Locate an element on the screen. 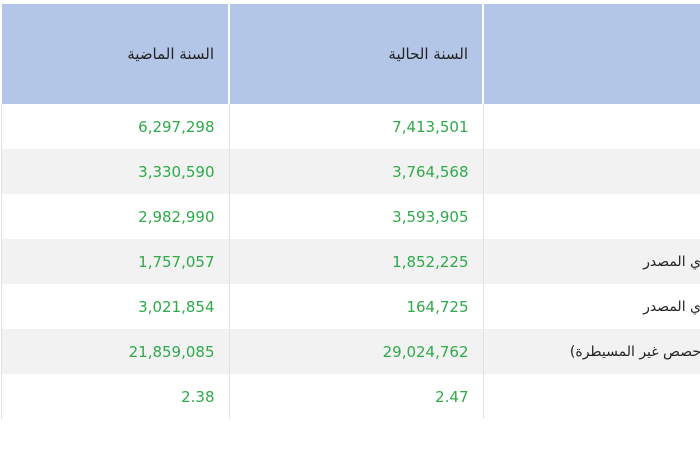 Image resolution: width=700 pixels, height=450 pixels. previous-value: 2,982,990 is located at coordinates (114, 216).